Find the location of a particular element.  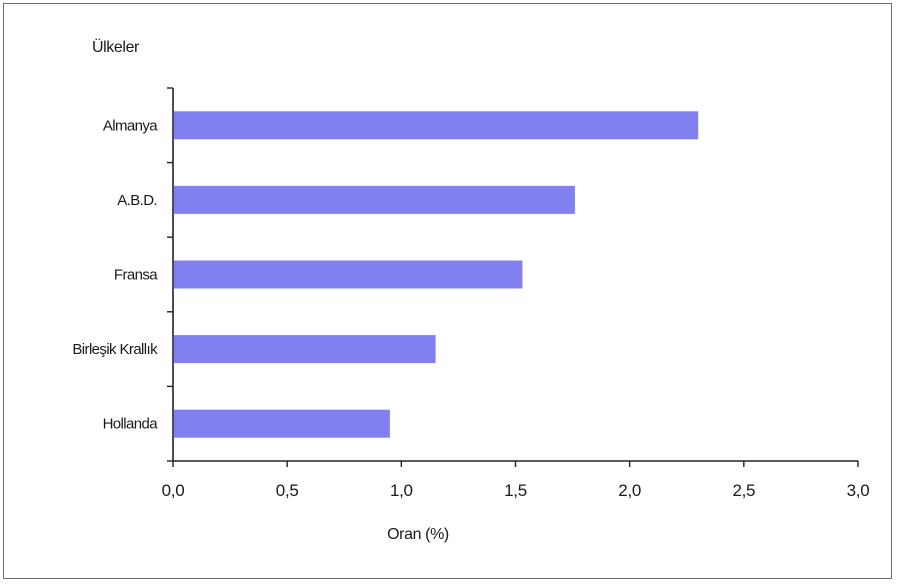

x-tick-label: 0,5 is located at coordinates (287, 490).